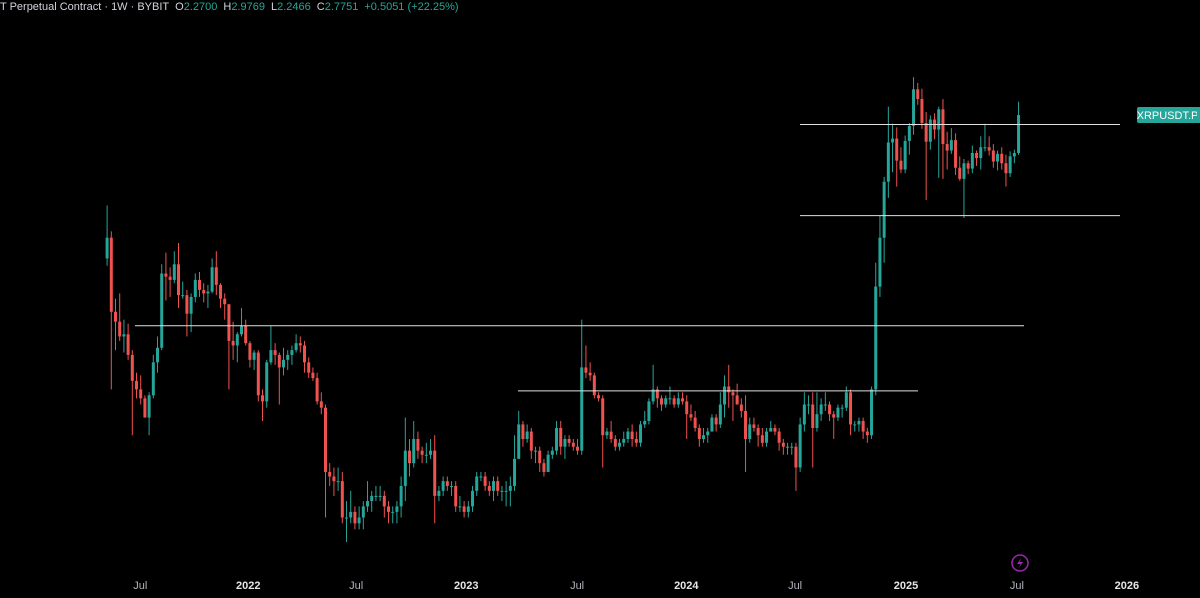 The width and height of the screenshot is (1200, 598). I want to click on x-tick-label: 2026, so click(1127, 586).